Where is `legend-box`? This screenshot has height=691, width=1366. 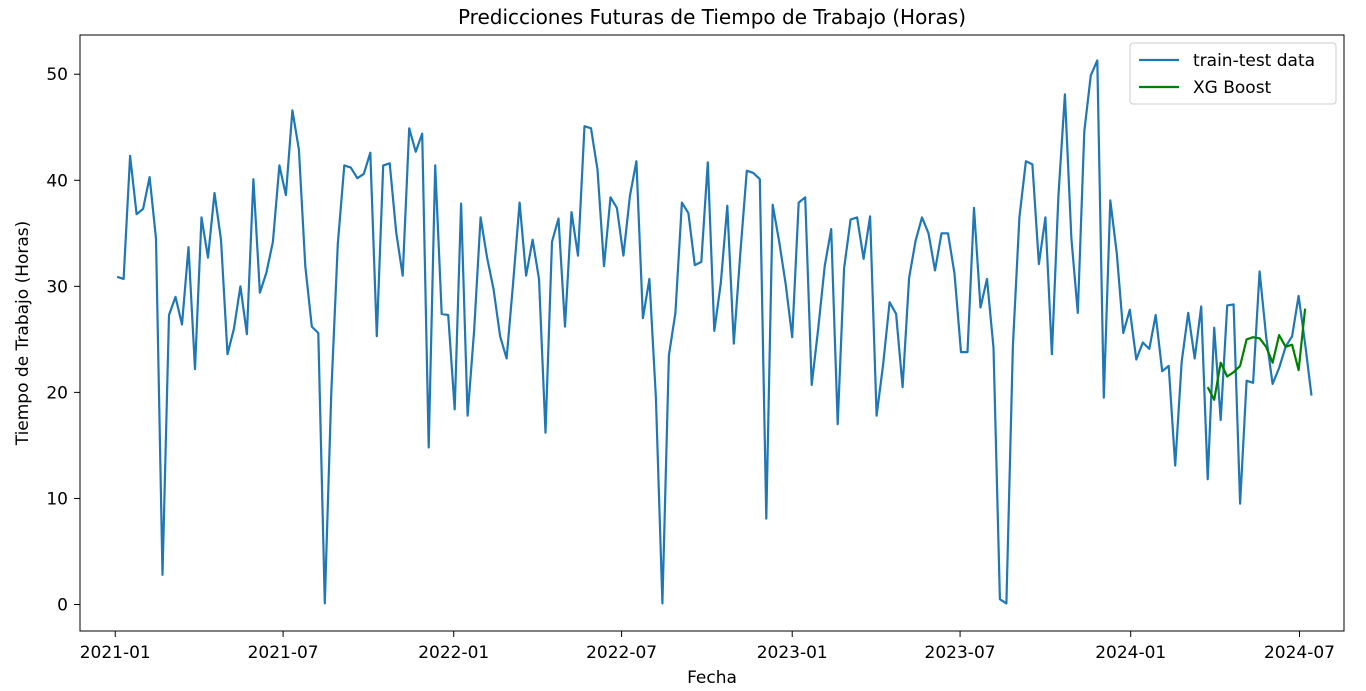
legend-box is located at coordinates (1233, 73).